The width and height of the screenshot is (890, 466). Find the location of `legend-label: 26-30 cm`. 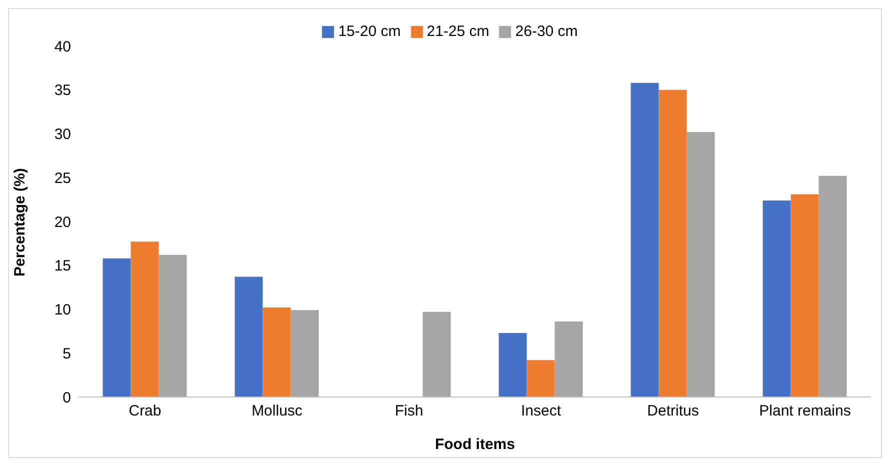

legend-label: 26-30 cm is located at coordinates (546, 31).